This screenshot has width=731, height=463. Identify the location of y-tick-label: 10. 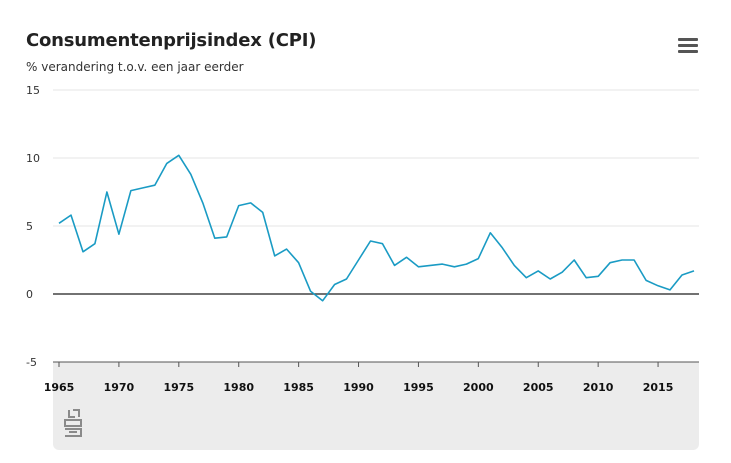
(33, 158).